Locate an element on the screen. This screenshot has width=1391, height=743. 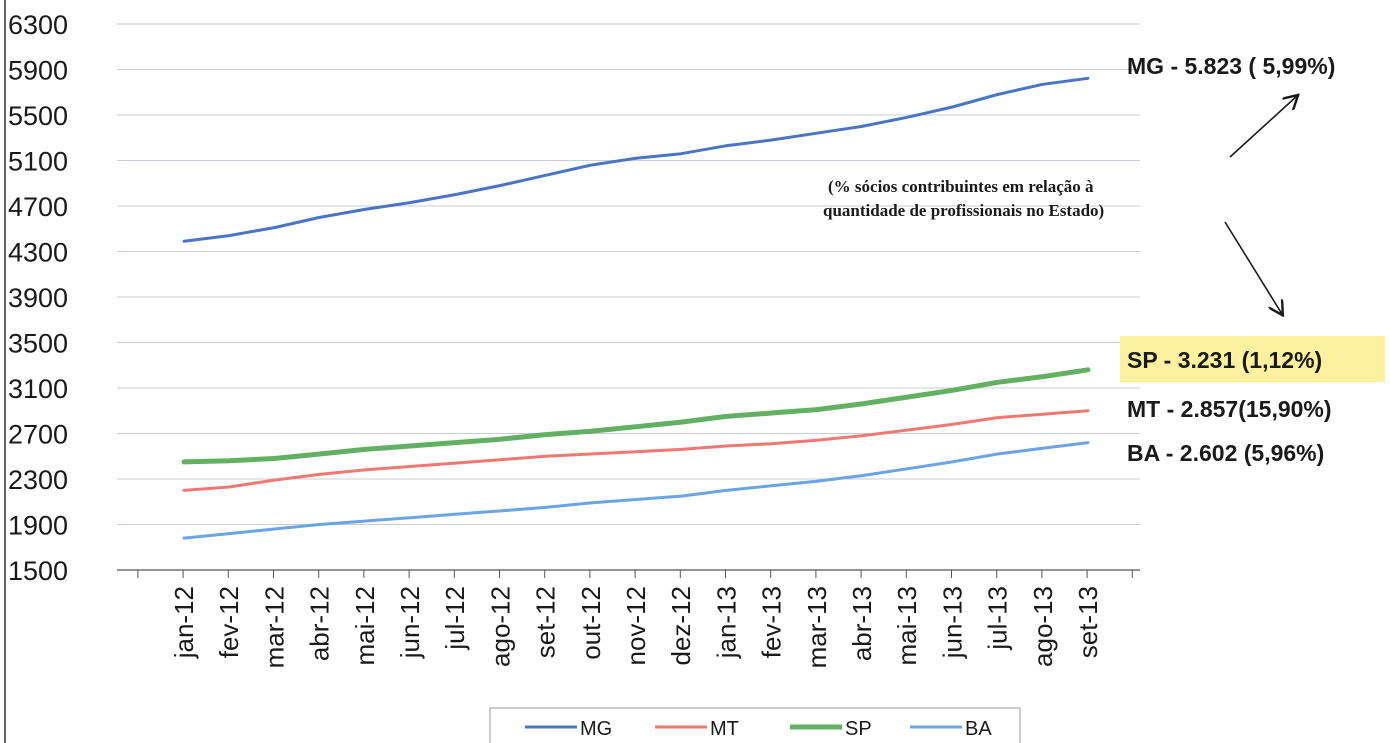
y-tick-label: 1500 is located at coordinates (38, 571).